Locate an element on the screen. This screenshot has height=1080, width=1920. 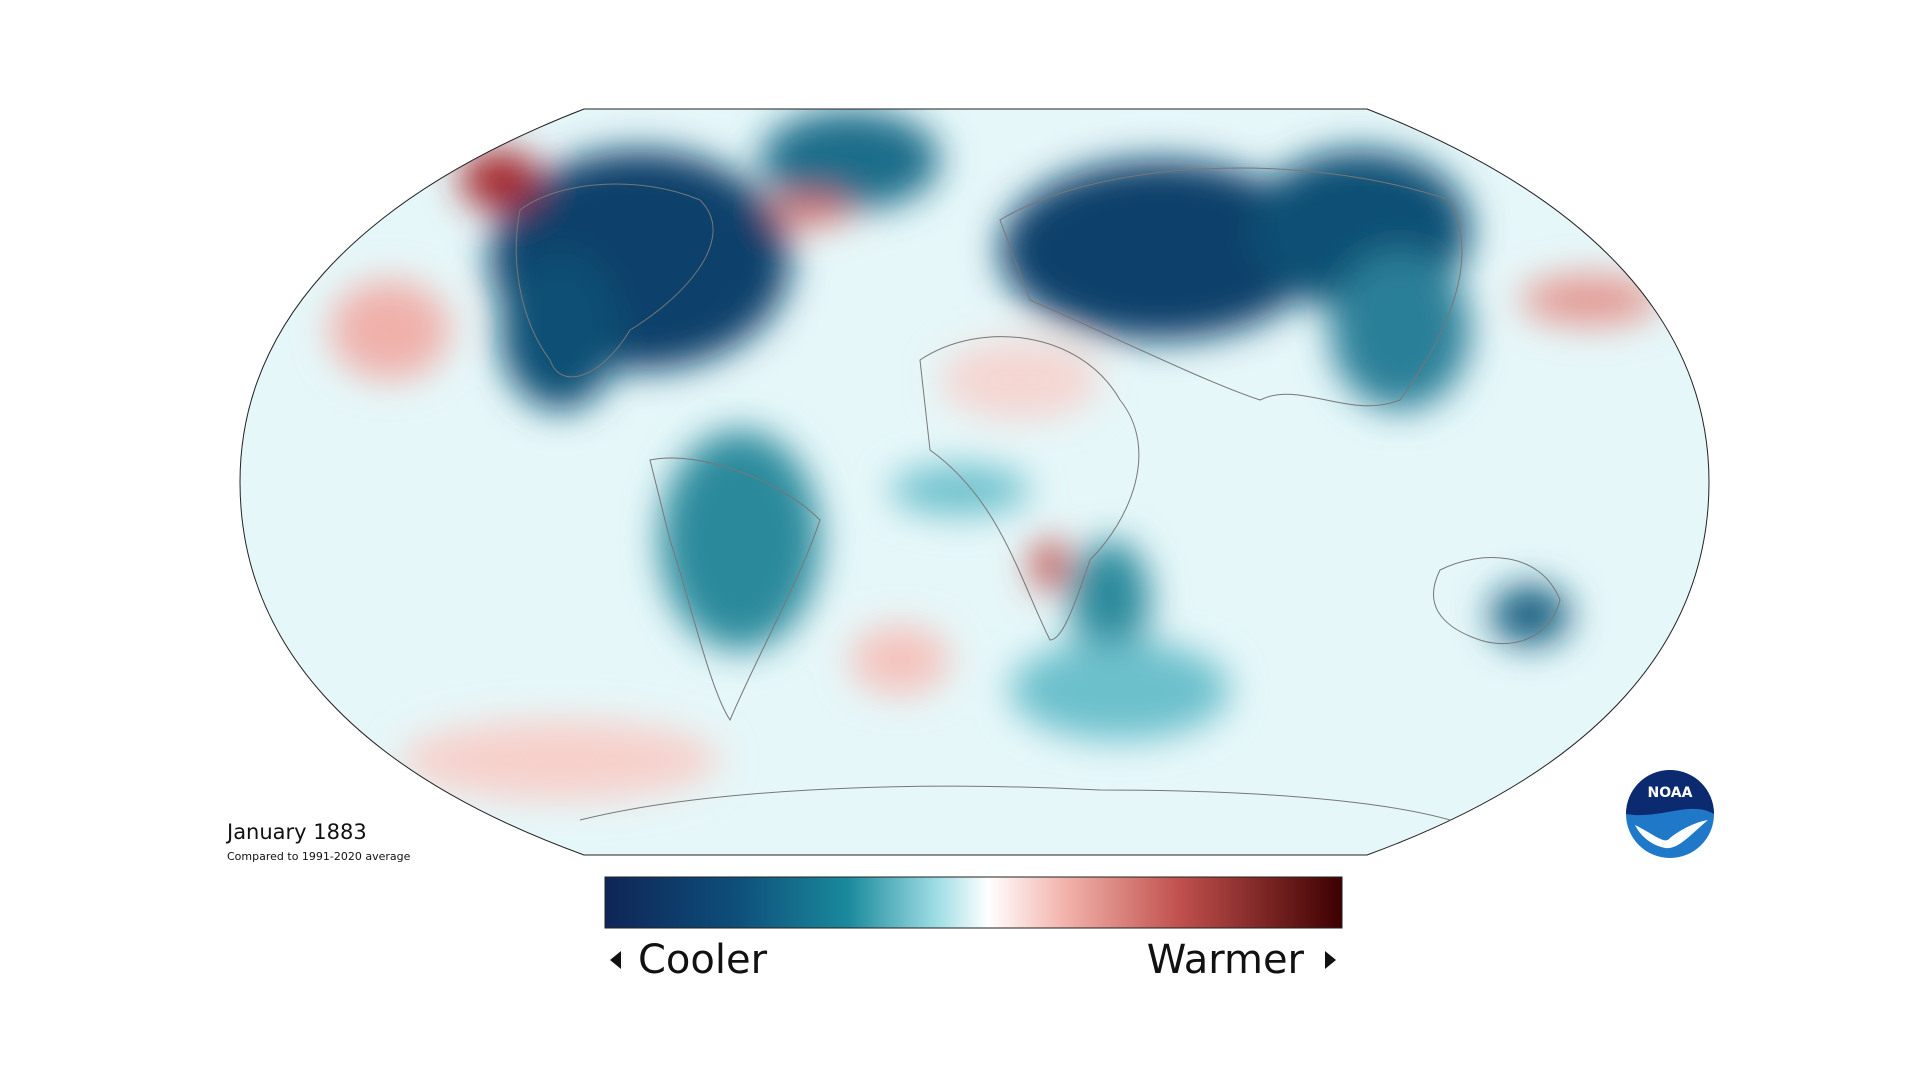
logo-top is located at coordinates (1670, 793).